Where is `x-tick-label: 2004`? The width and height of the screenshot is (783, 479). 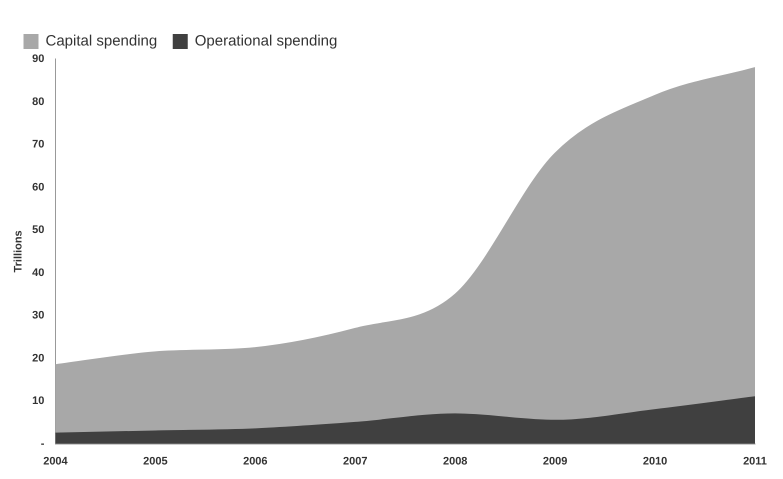 x-tick-label: 2004 is located at coordinates (56, 461).